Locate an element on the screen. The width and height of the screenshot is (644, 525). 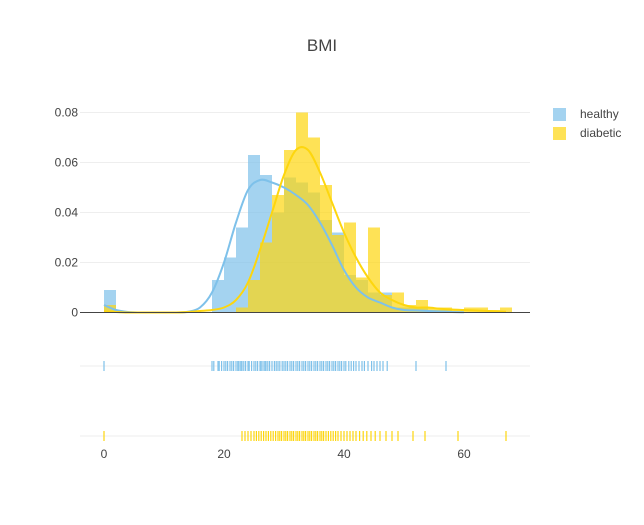
y-tick-label: 0.08 is located at coordinates (67, 113).